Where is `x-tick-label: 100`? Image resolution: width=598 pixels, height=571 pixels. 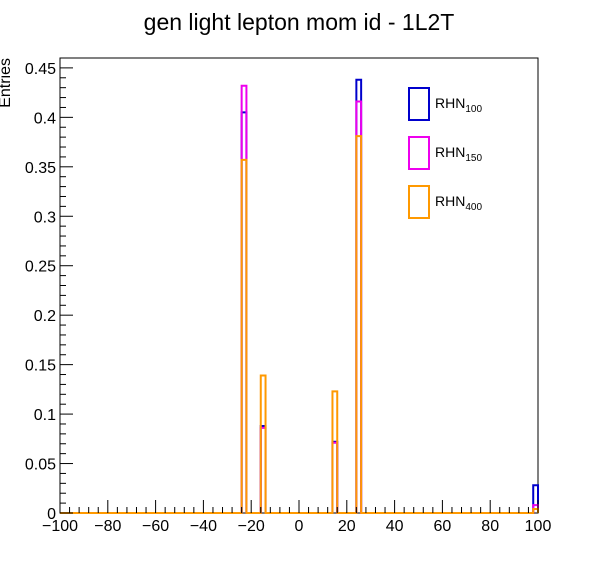
x-tick-label: 100 is located at coordinates (538, 526).